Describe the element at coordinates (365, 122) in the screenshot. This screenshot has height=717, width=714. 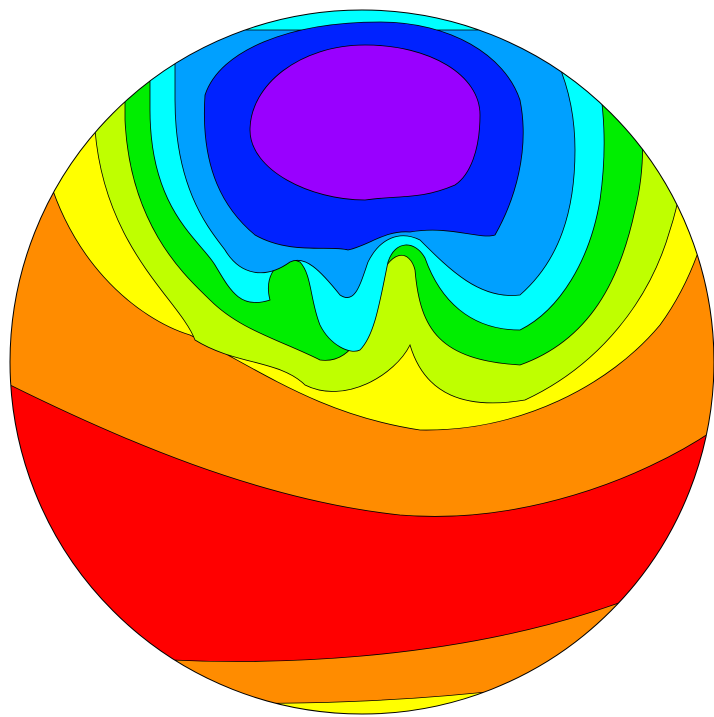
I see `purple-core` at that location.